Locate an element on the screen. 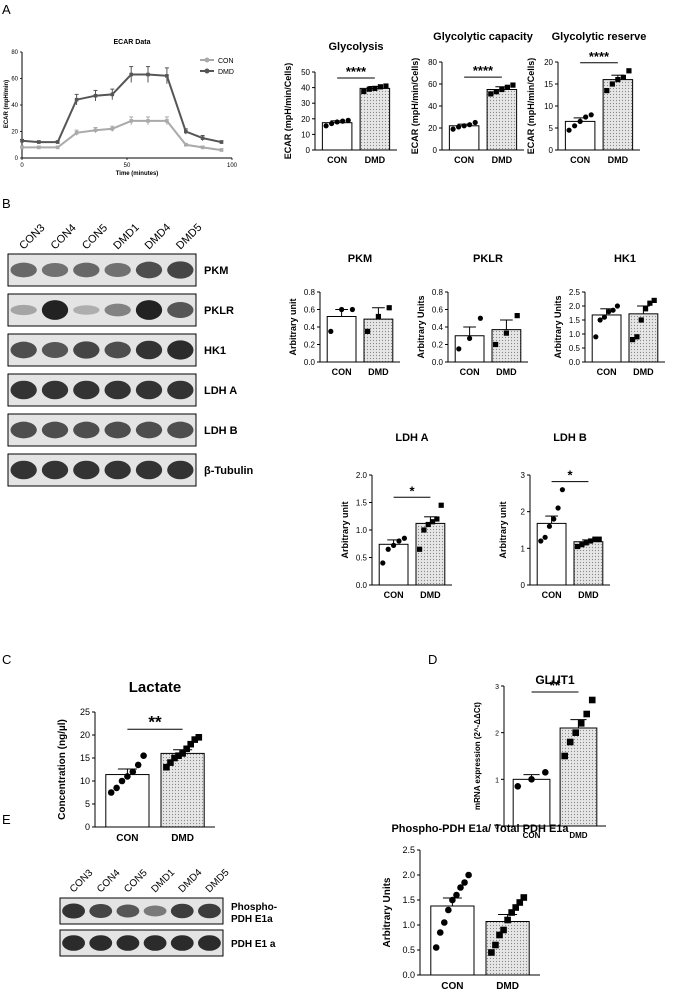 The image size is (700, 992). y-tick-label: 0 is located at coordinates (497, 827).